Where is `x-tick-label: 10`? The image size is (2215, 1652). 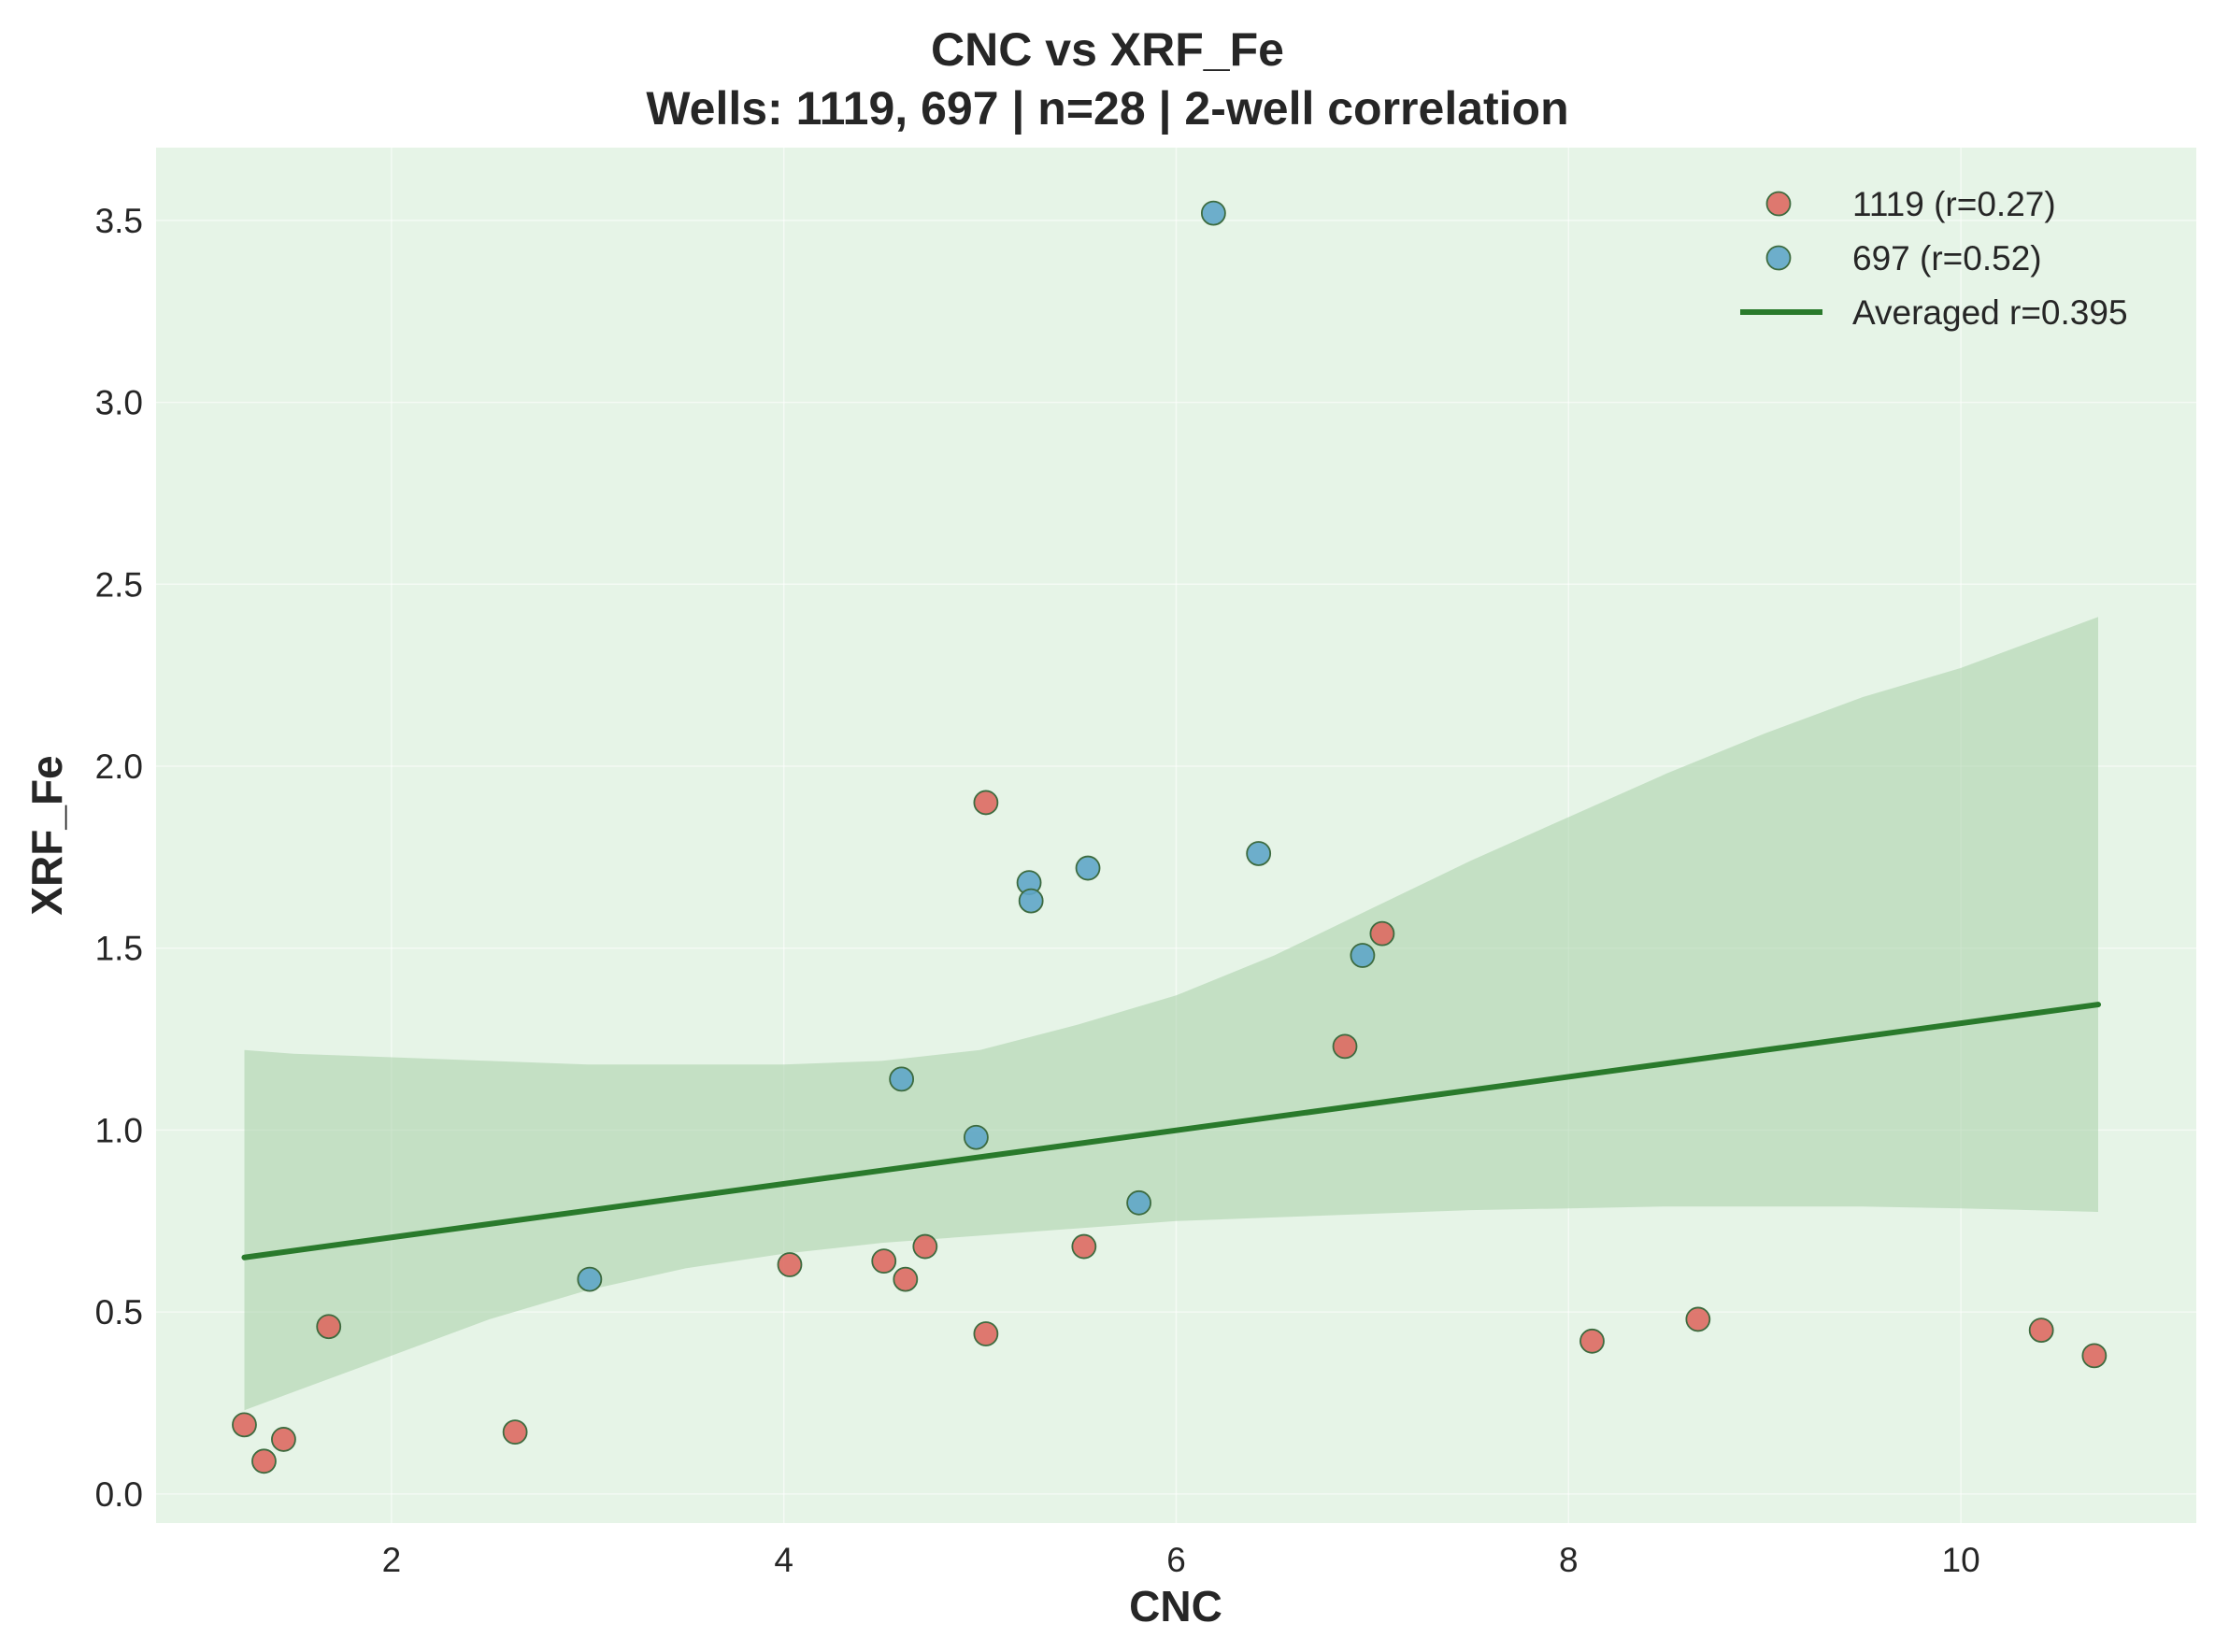 x-tick-label: 10 is located at coordinates (1961, 1560).